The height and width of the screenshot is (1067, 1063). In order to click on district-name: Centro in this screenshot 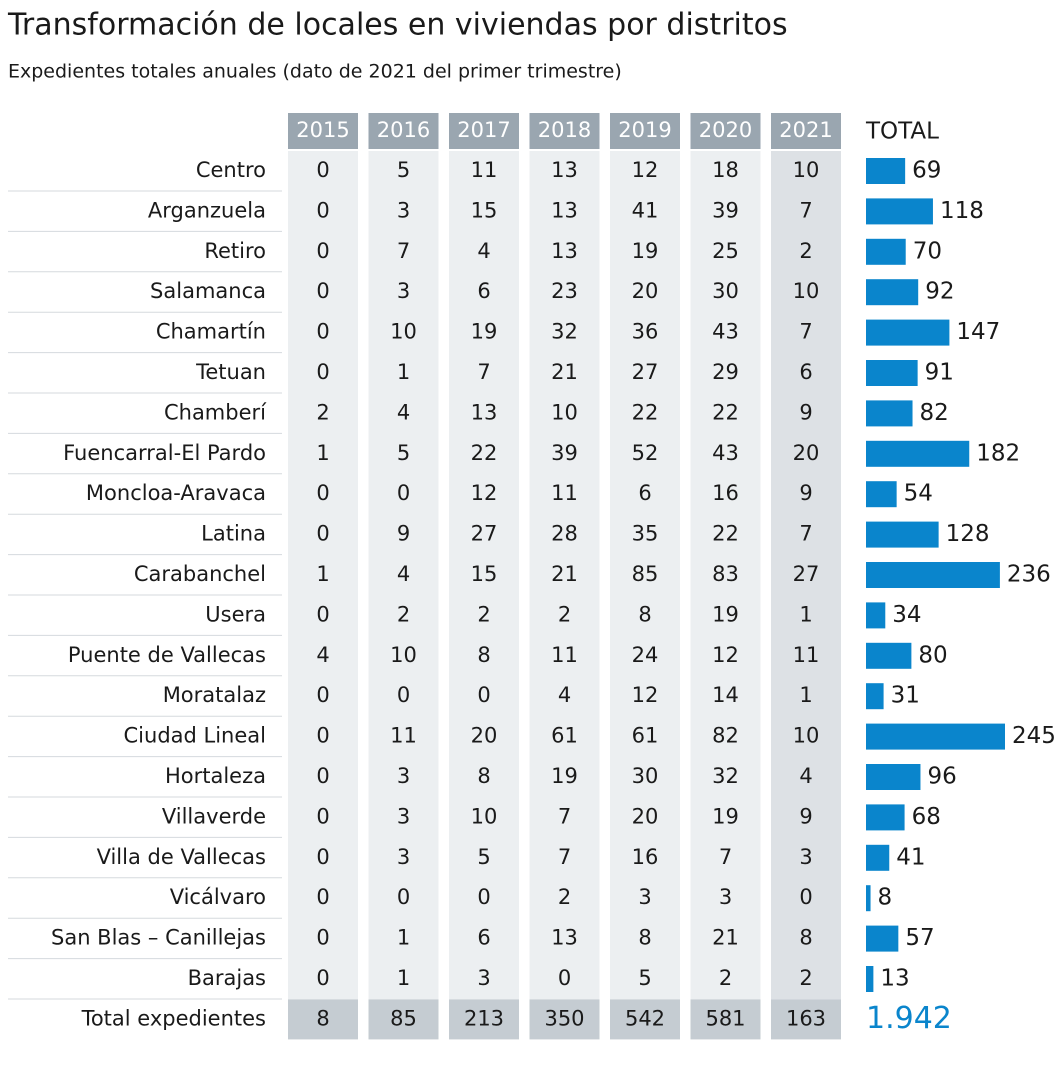, I will do `click(231, 170)`.